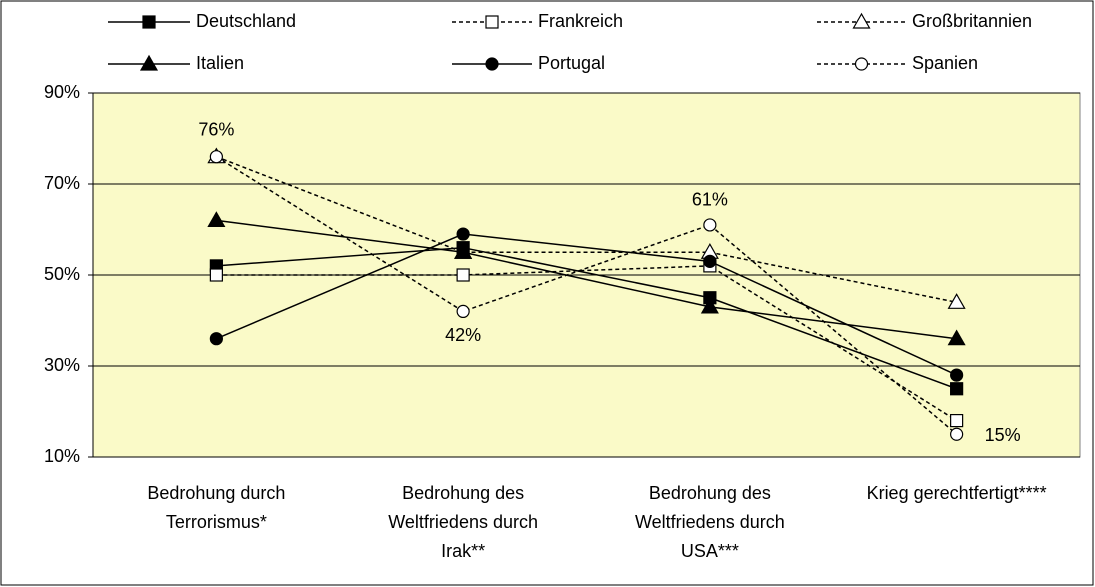 The image size is (1095, 587). I want to click on legend-label: Portugal, so click(571, 63).